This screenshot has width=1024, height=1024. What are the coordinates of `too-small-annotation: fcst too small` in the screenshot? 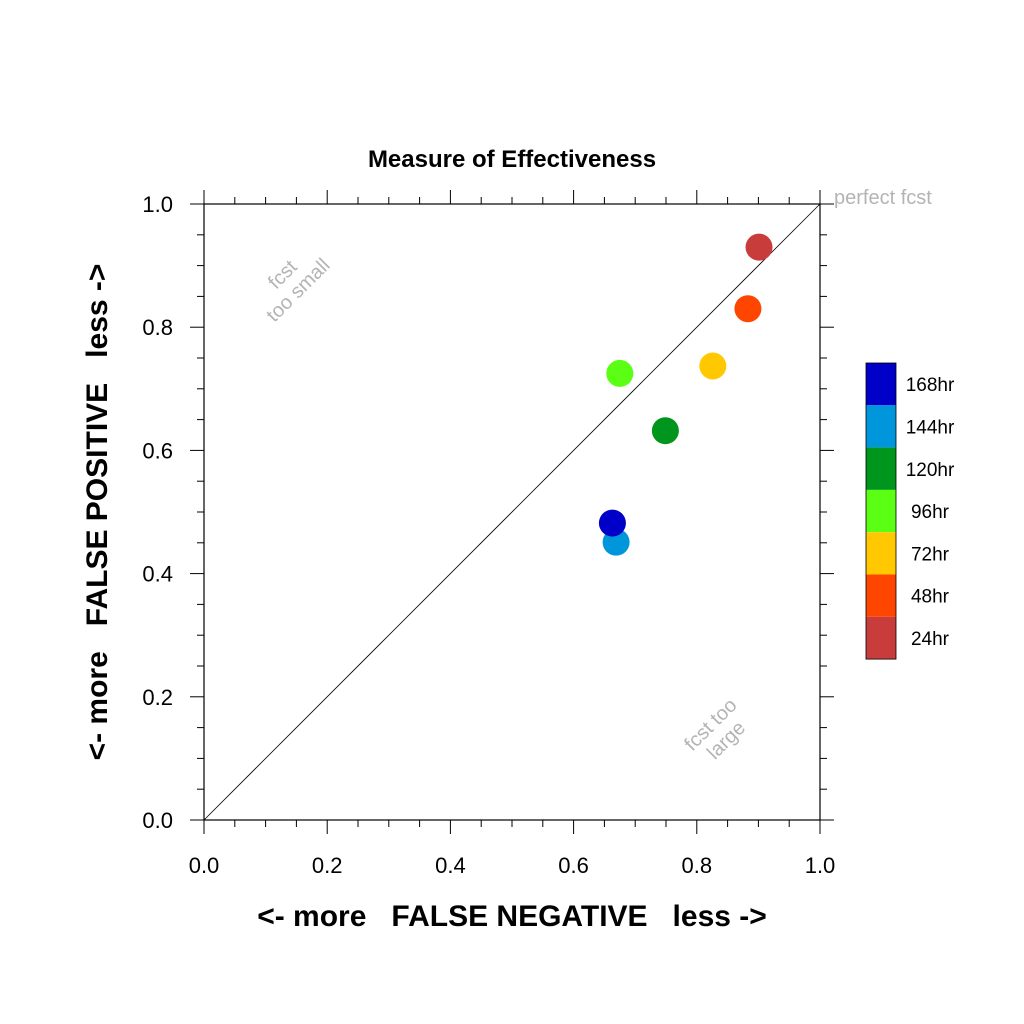 It's located at (298, 290).